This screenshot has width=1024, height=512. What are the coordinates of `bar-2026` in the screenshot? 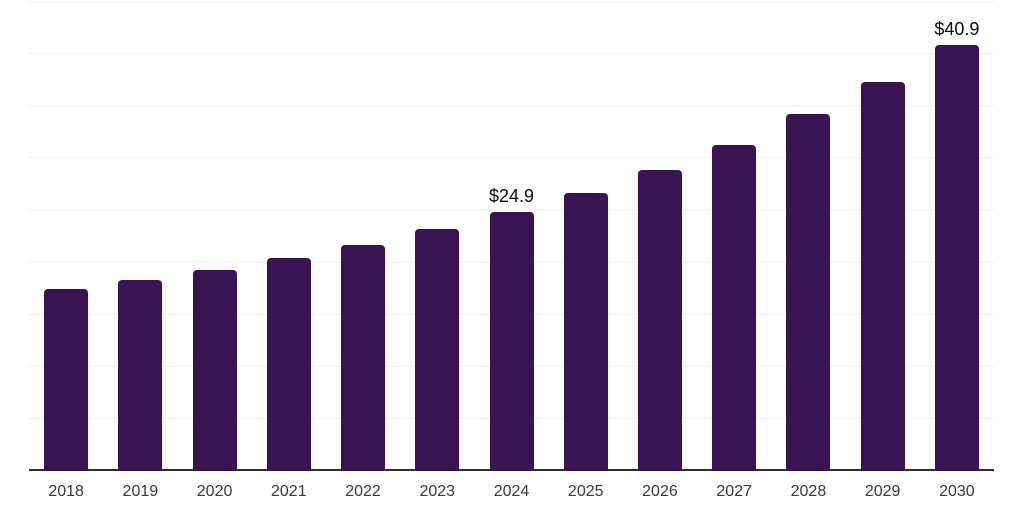 It's located at (659, 320).